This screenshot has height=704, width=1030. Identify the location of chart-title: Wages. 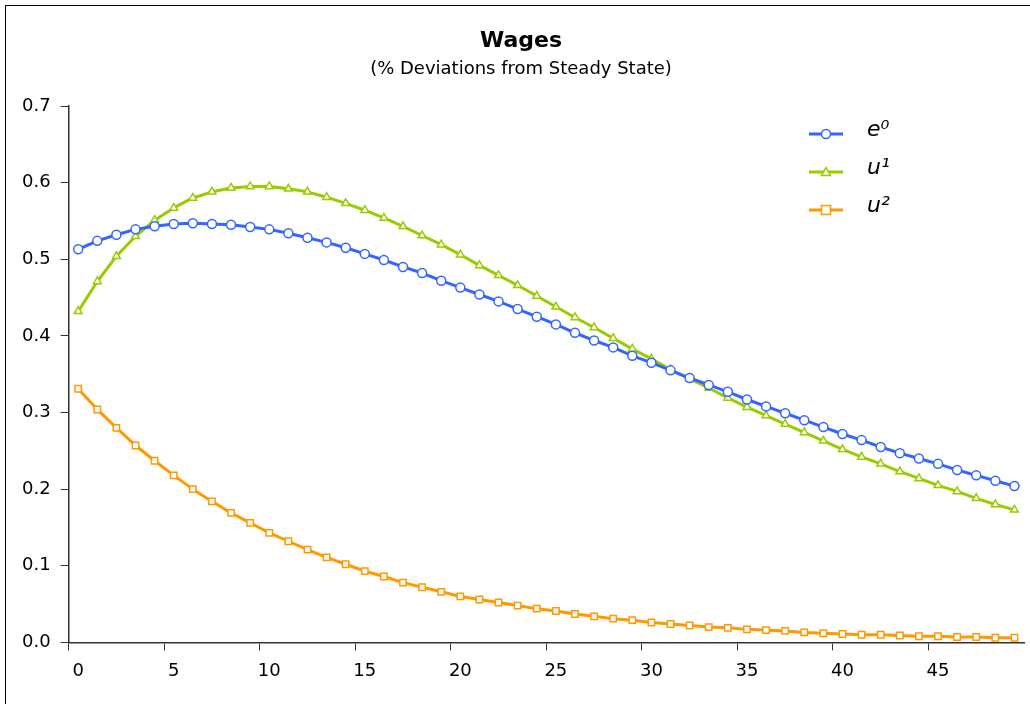
(521, 39).